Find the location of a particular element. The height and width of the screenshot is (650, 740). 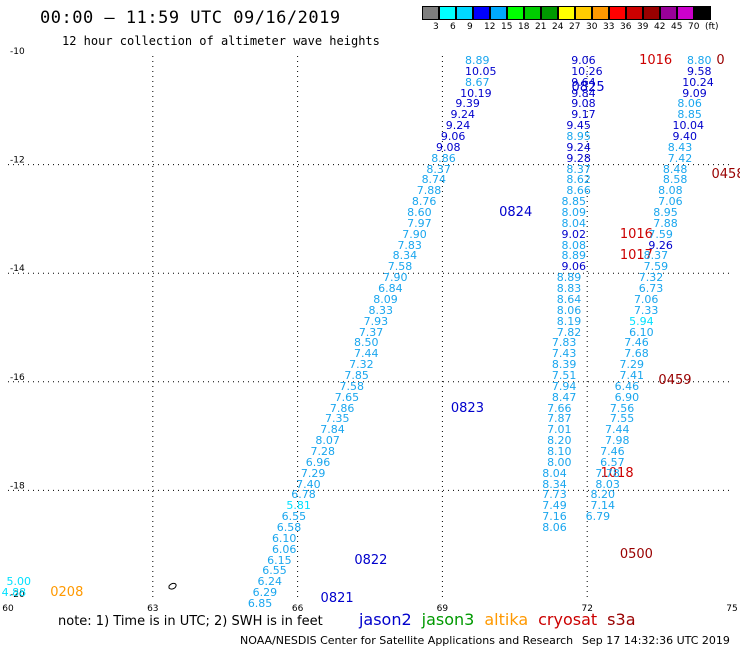

wave-height-label: 9.17 is located at coordinates (583, 115).